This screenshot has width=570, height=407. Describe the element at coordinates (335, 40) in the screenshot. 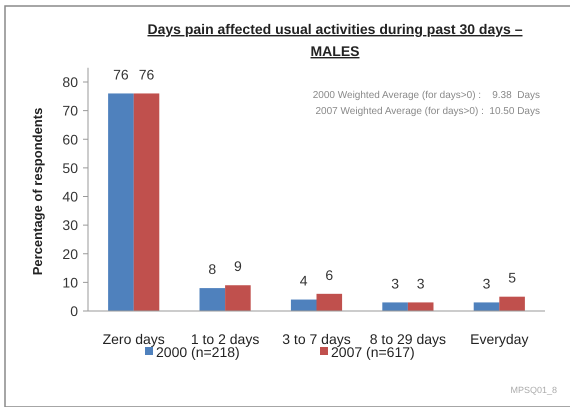

I see `chart-title: Days pain affected usual activities during past 30 days – MALES` at that location.